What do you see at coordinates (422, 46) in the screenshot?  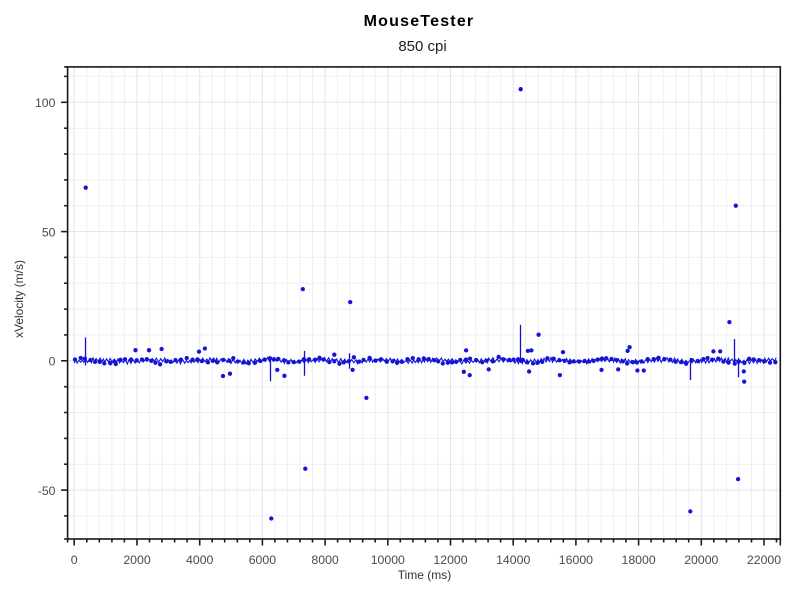 I see `svg-text: 850 cpi` at bounding box center [422, 46].